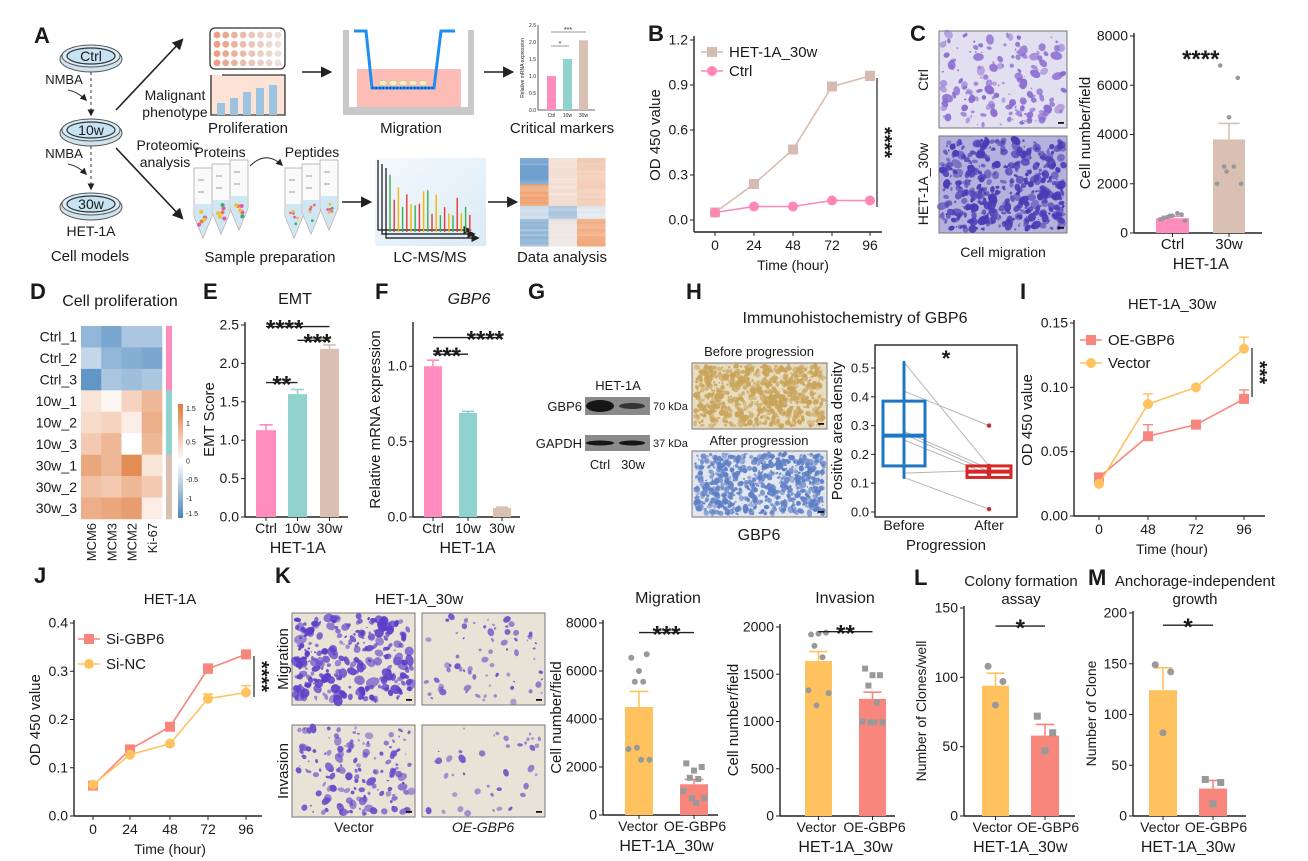 The width and height of the screenshot is (1308, 861). Describe the element at coordinates (329, 430) in the screenshot. I see `bar-group-30w` at that location.